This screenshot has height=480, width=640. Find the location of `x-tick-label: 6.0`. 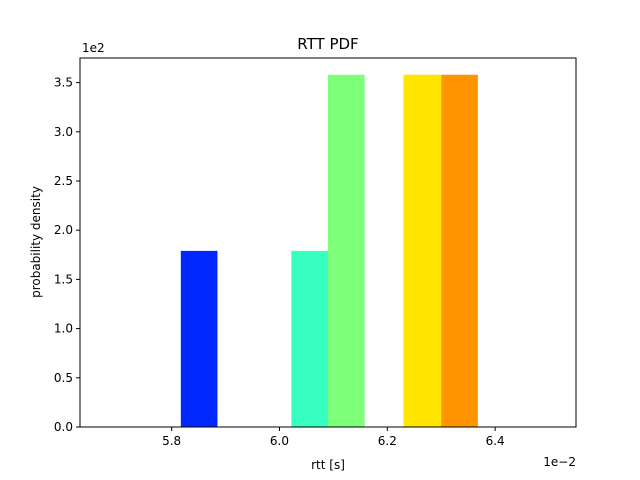

x-tick-label: 6.0 is located at coordinates (279, 441).